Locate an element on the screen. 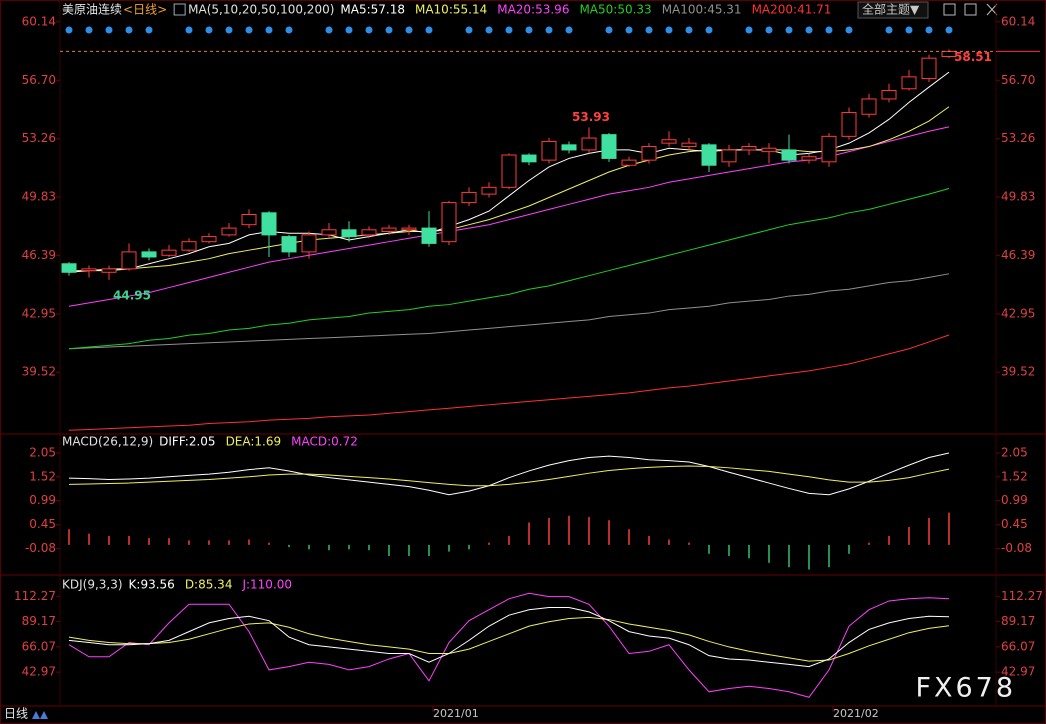  high-label: 58.51 is located at coordinates (973, 57).